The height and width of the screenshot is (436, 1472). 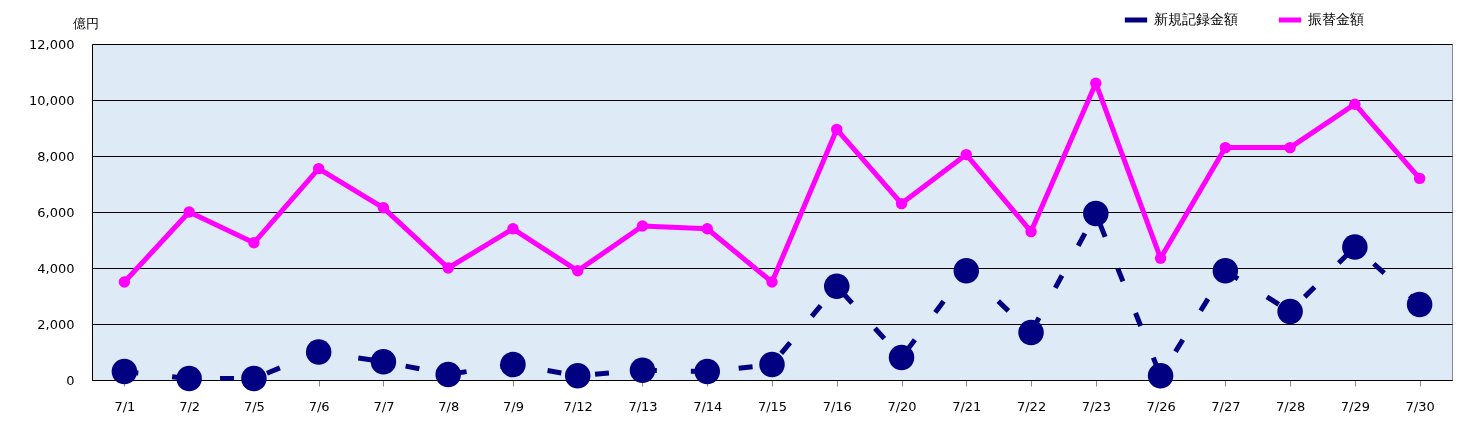 I want to click on y-tick-label: 6,000, so click(x=56, y=212).